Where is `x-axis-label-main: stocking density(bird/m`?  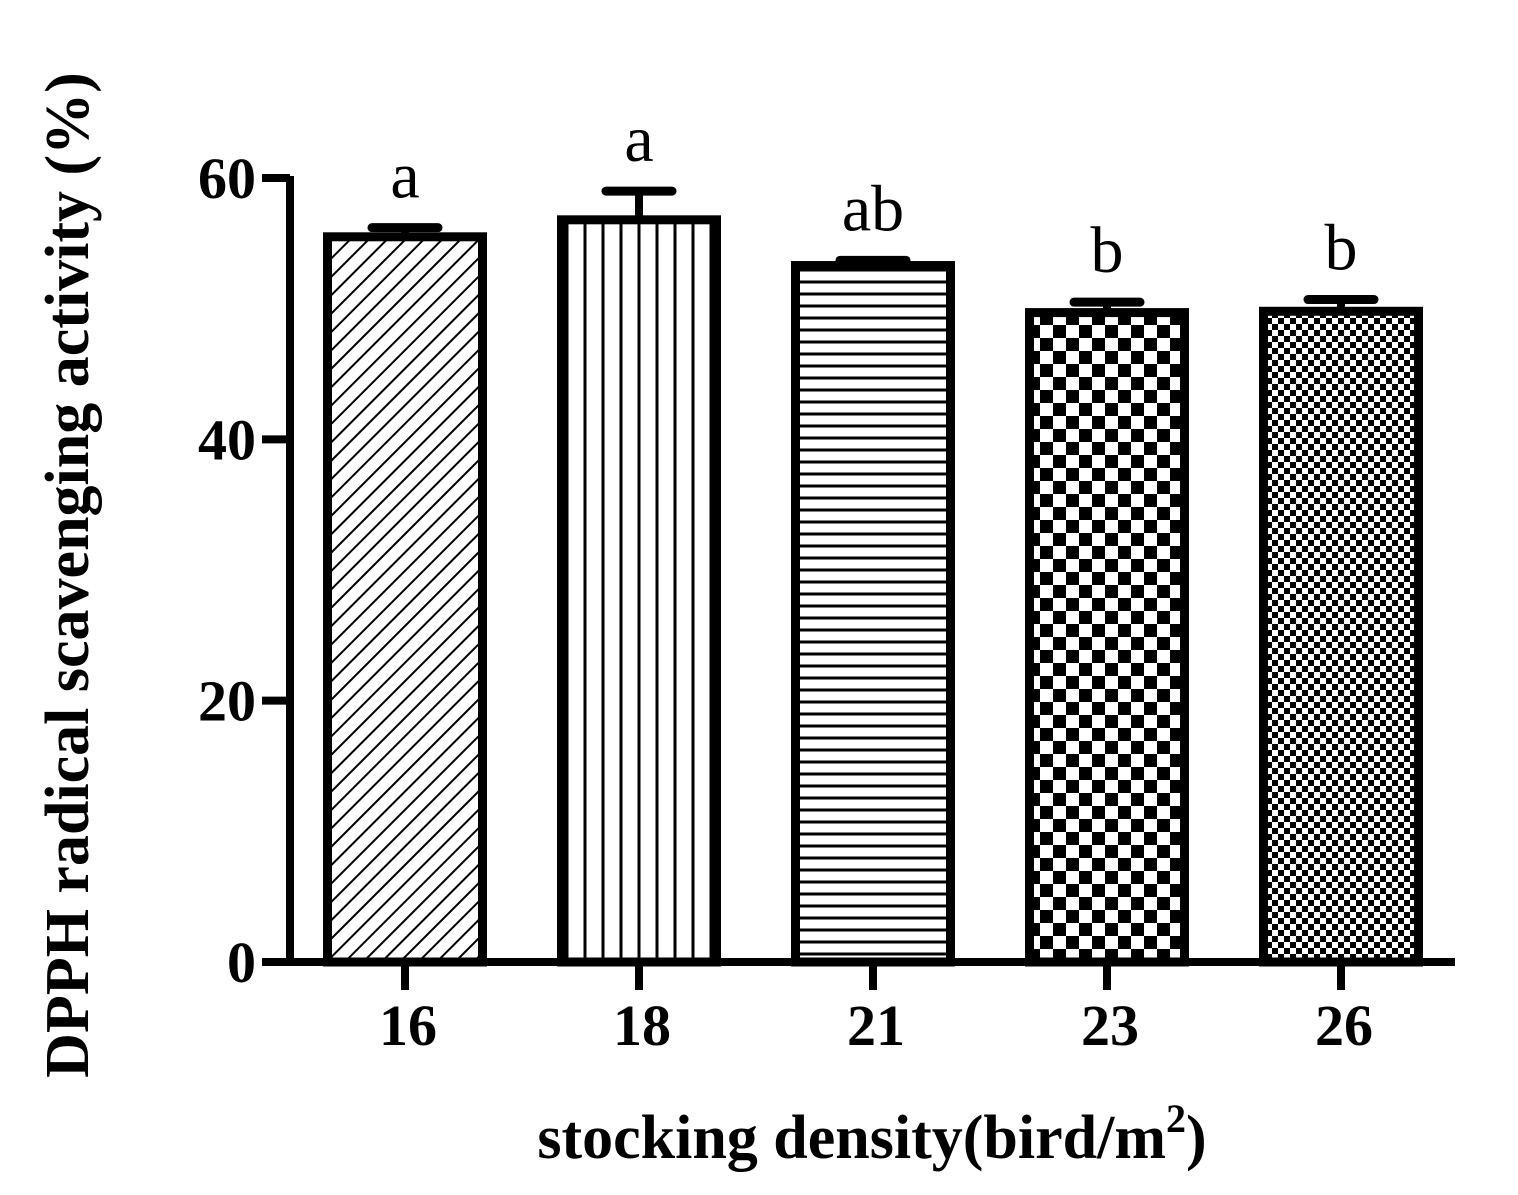
x-axis-label-main: stocking density(bird/m is located at coordinates (851, 1138).